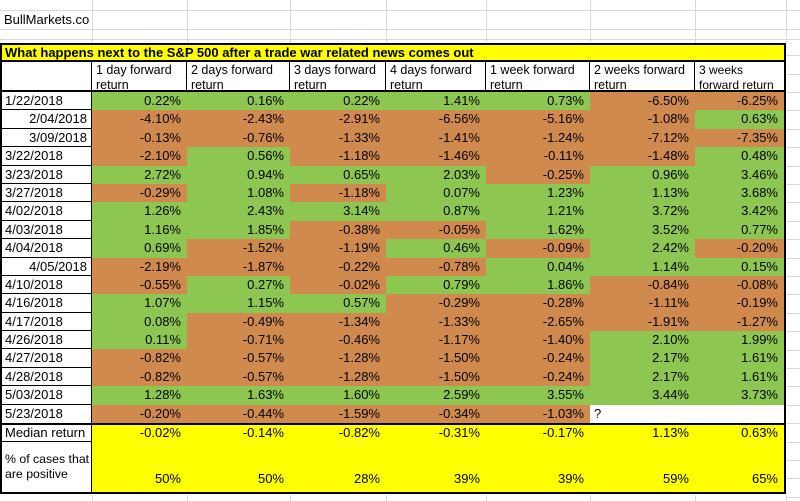  What do you see at coordinates (436, 156) in the screenshot?
I see `return-cell: -1.46%` at bounding box center [436, 156].